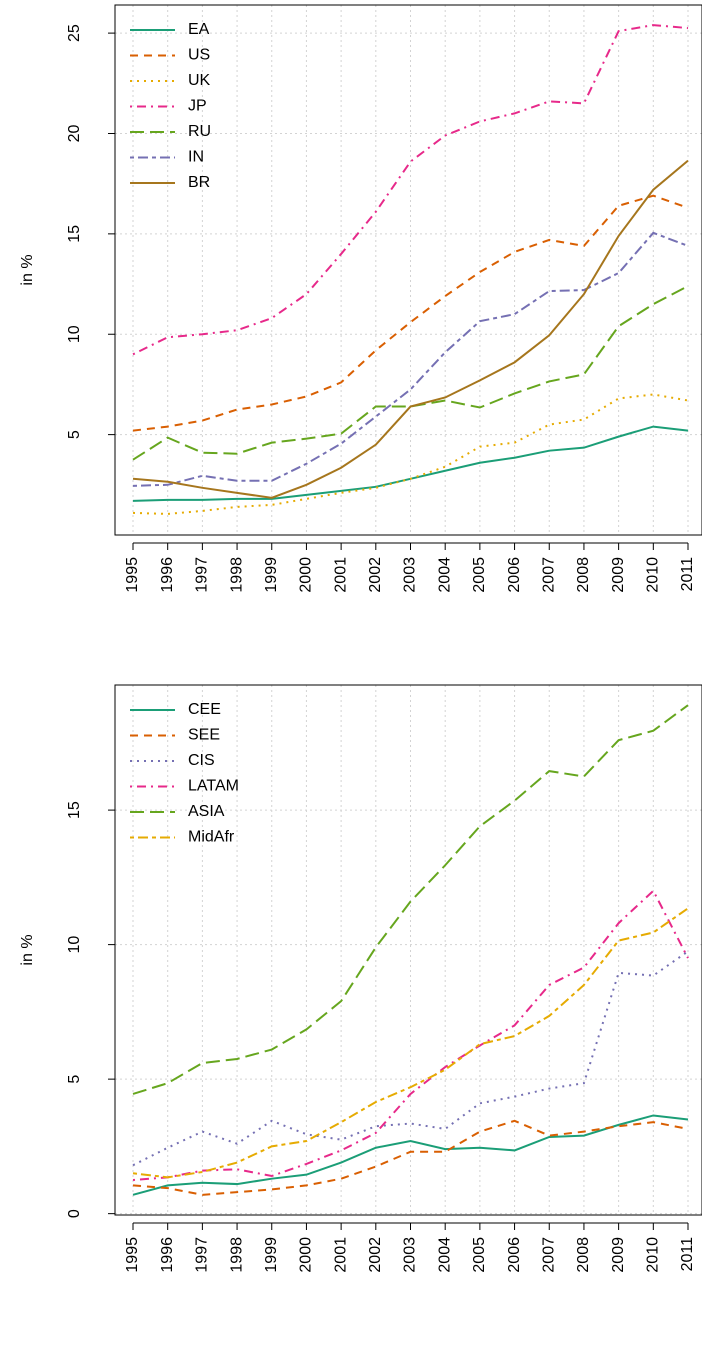 The image size is (702, 1359). Describe the element at coordinates (213, 786) in the screenshot. I see `legend-label: LATAM` at that location.